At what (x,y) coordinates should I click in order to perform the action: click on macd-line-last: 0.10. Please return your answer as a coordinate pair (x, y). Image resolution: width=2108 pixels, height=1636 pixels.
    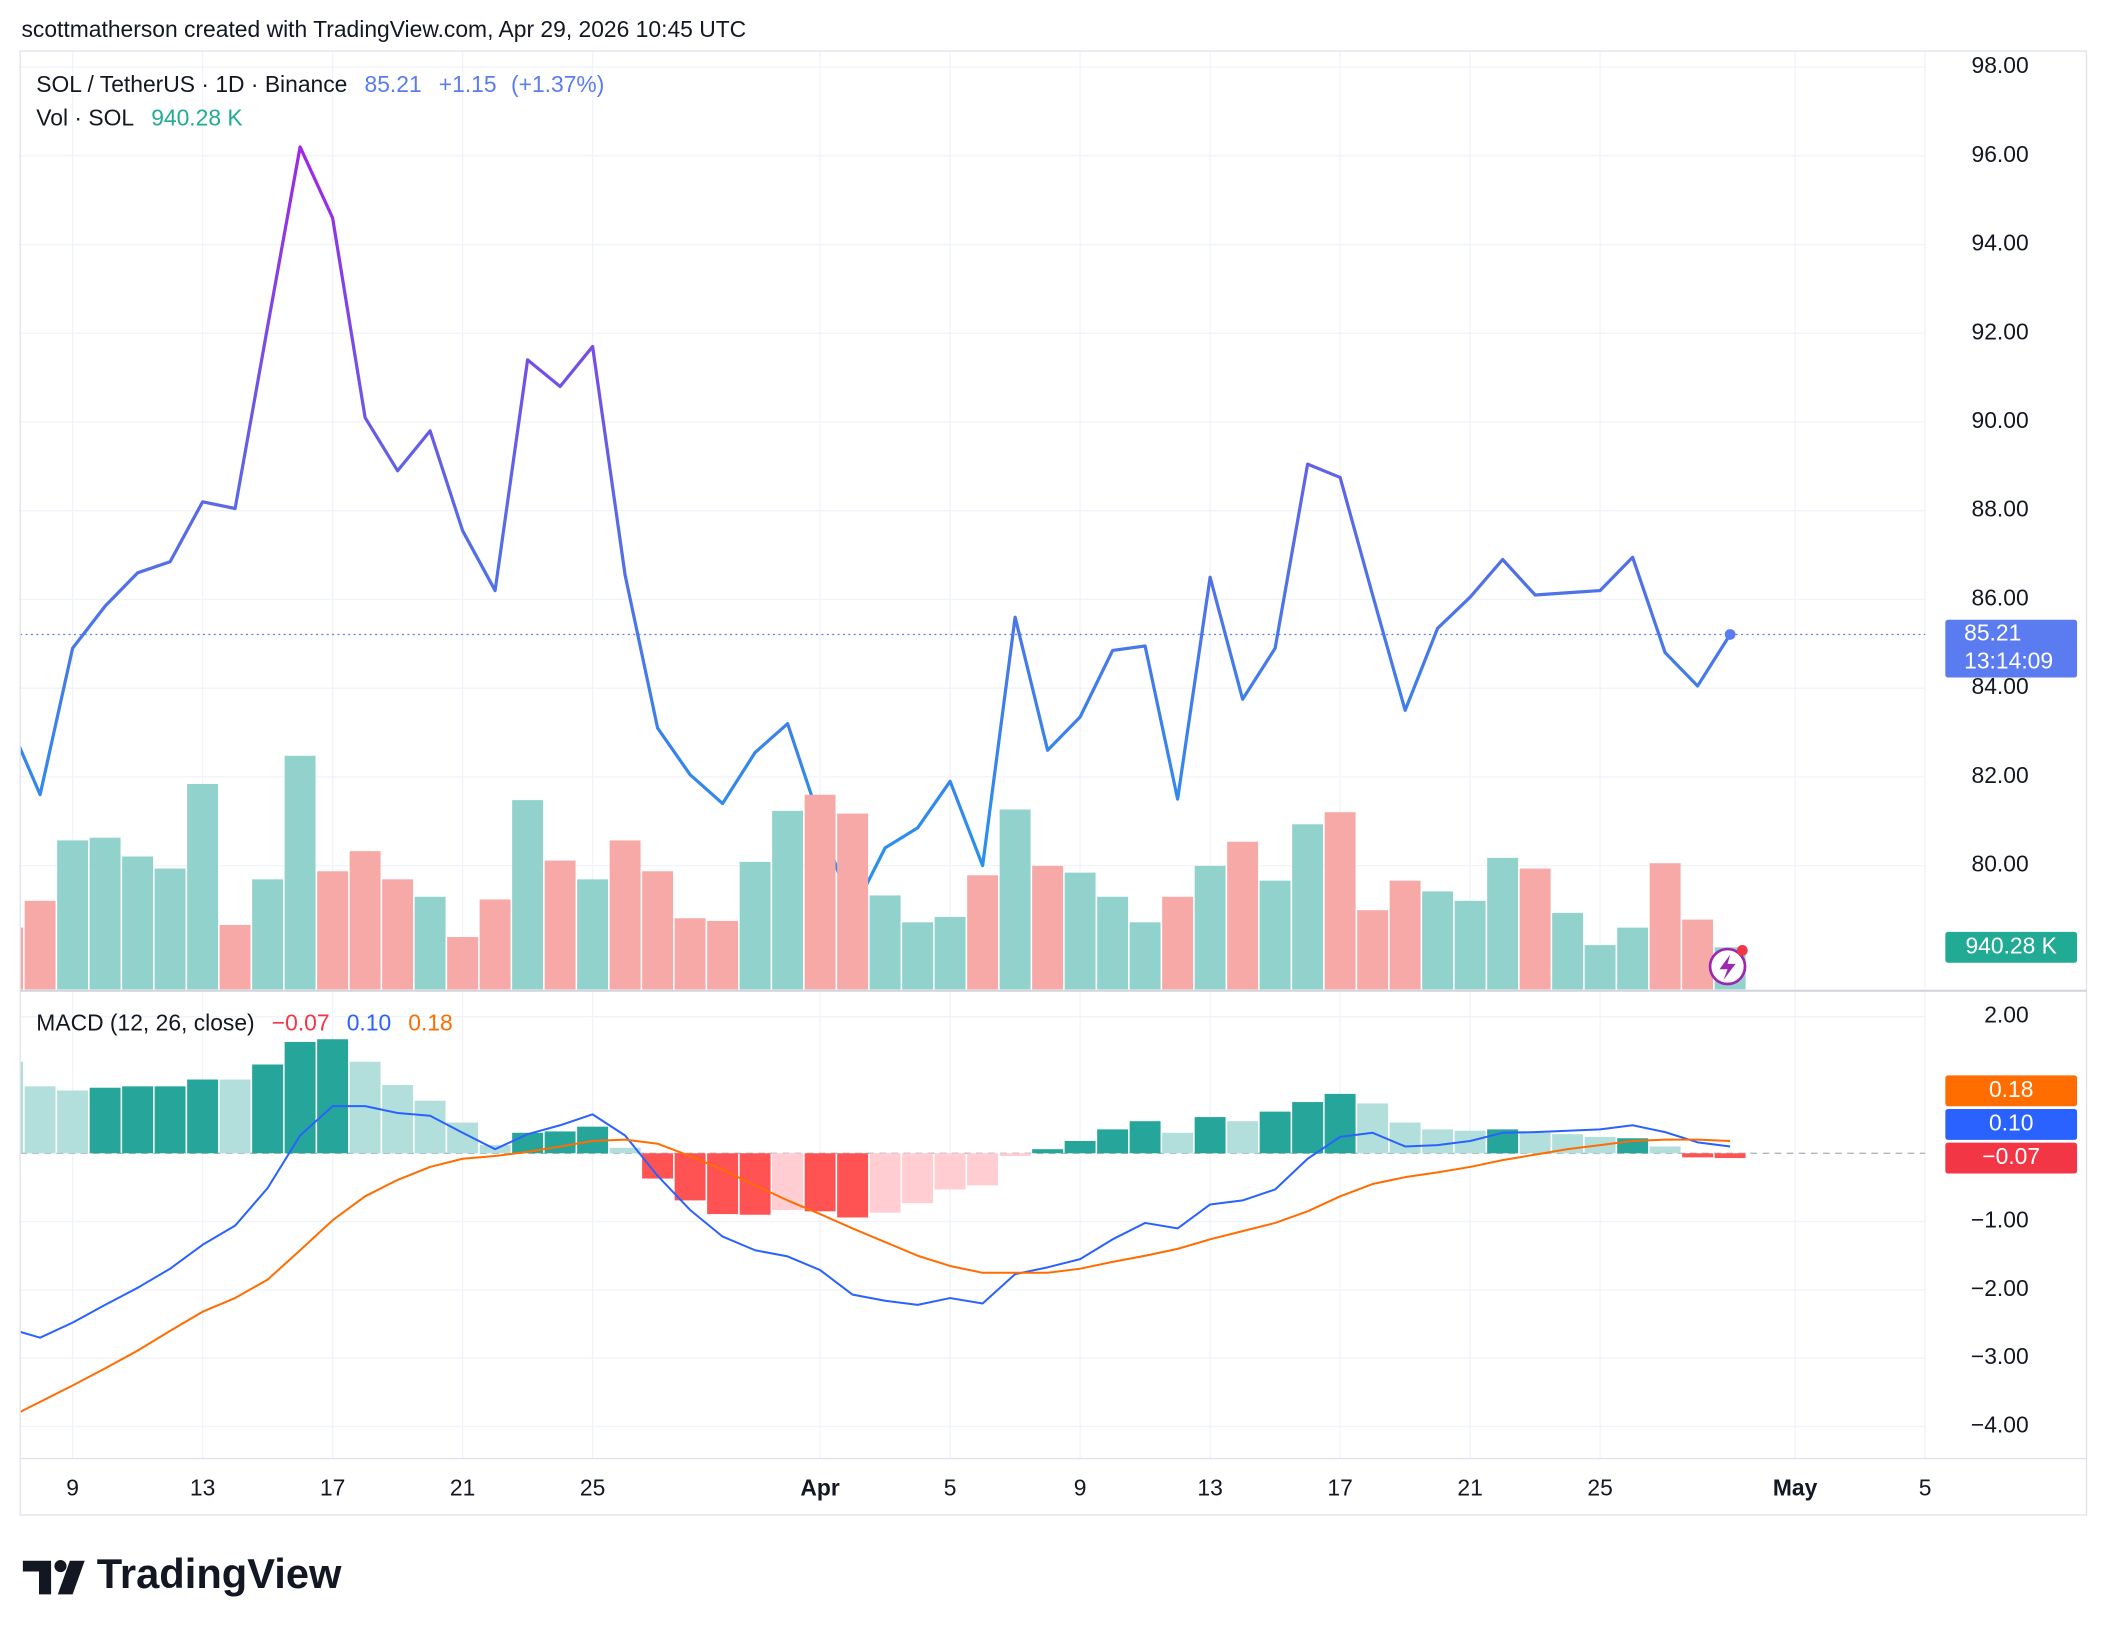
    Looking at the image, I should click on (369, 1022).